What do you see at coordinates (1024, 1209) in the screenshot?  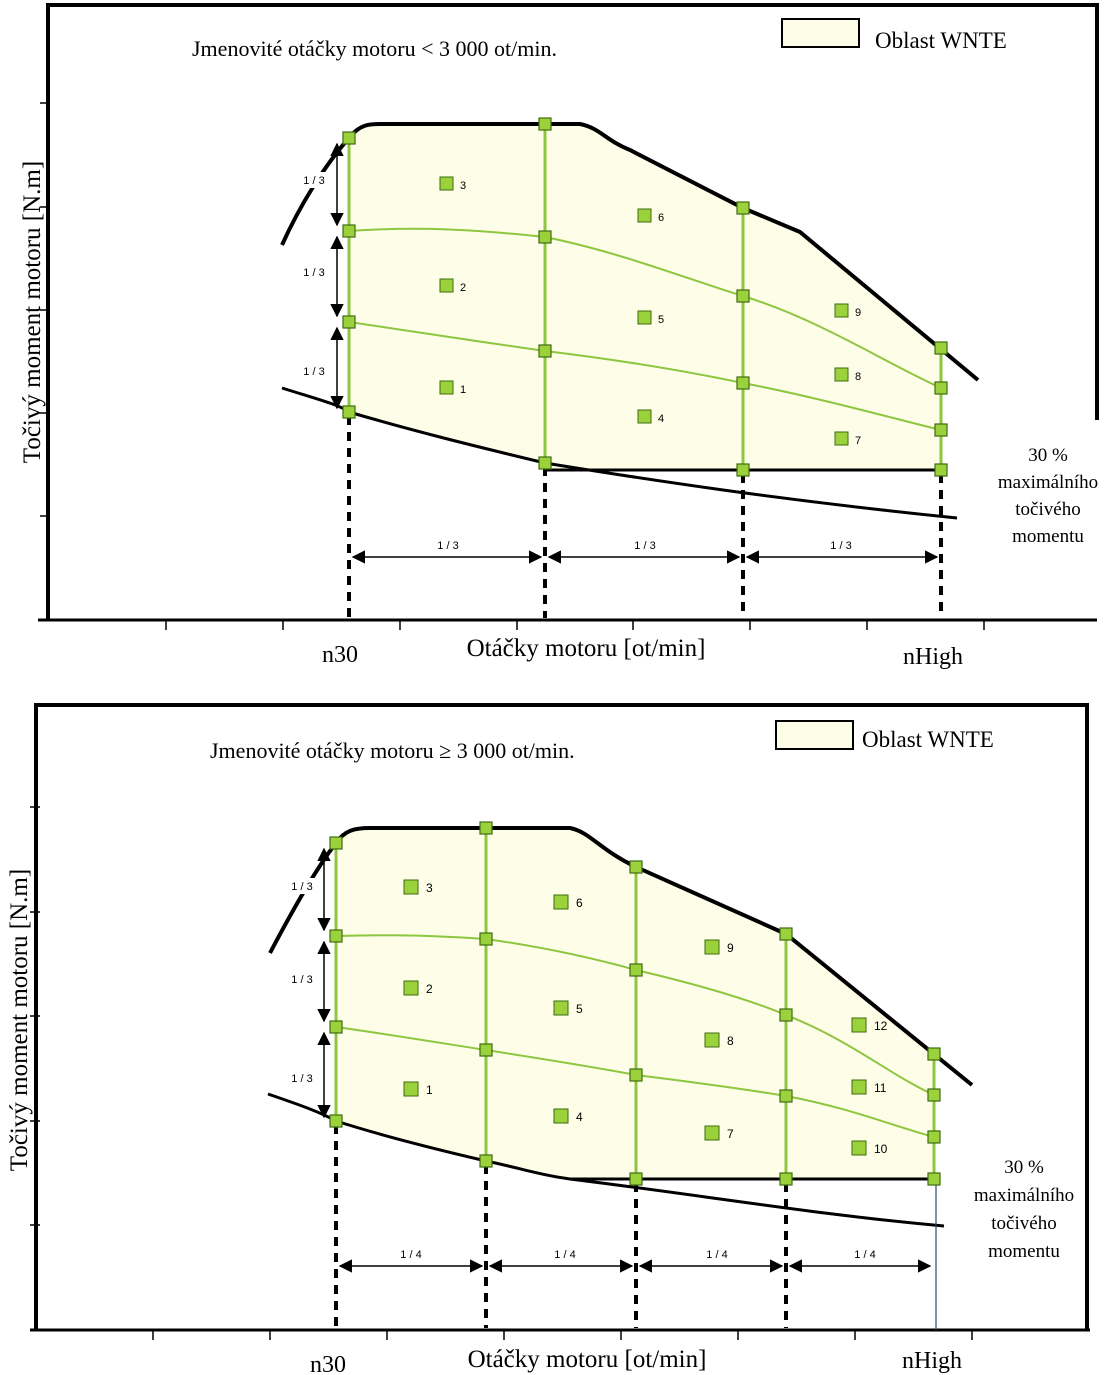 I see `diagram-2-torque-note: 30 % maximálního točivého momentu` at bounding box center [1024, 1209].